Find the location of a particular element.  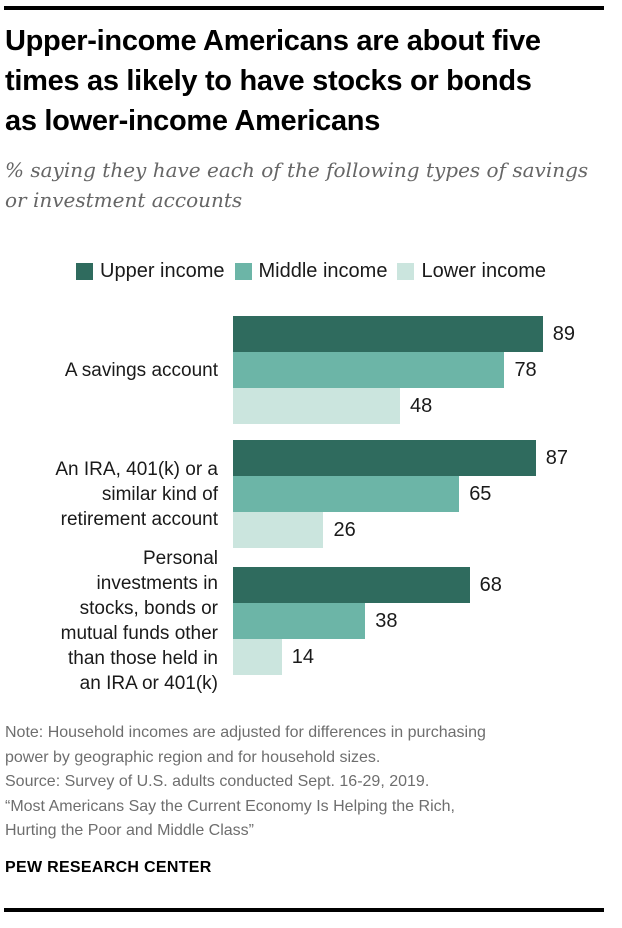

bottom-rule is located at coordinates (304, 909).